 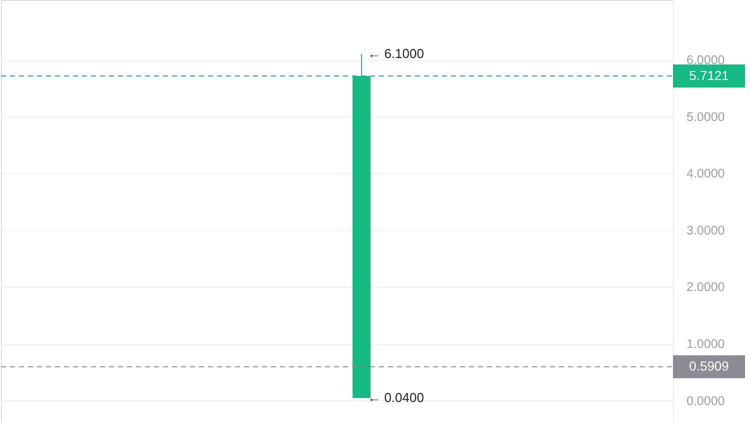 What do you see at coordinates (705, 117) in the screenshot?
I see `y-tick-label: 5.0000` at bounding box center [705, 117].